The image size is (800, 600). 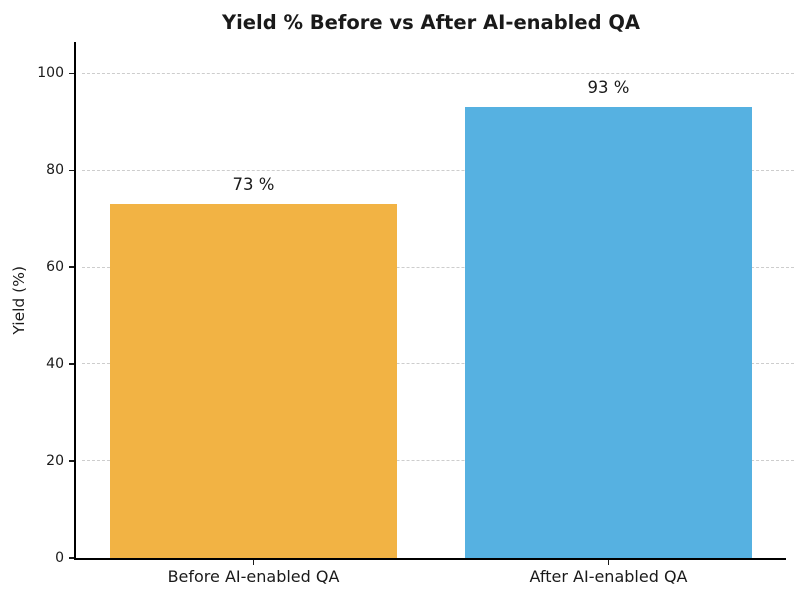 I want to click on y-tick-label: 20, so click(x=55, y=460).